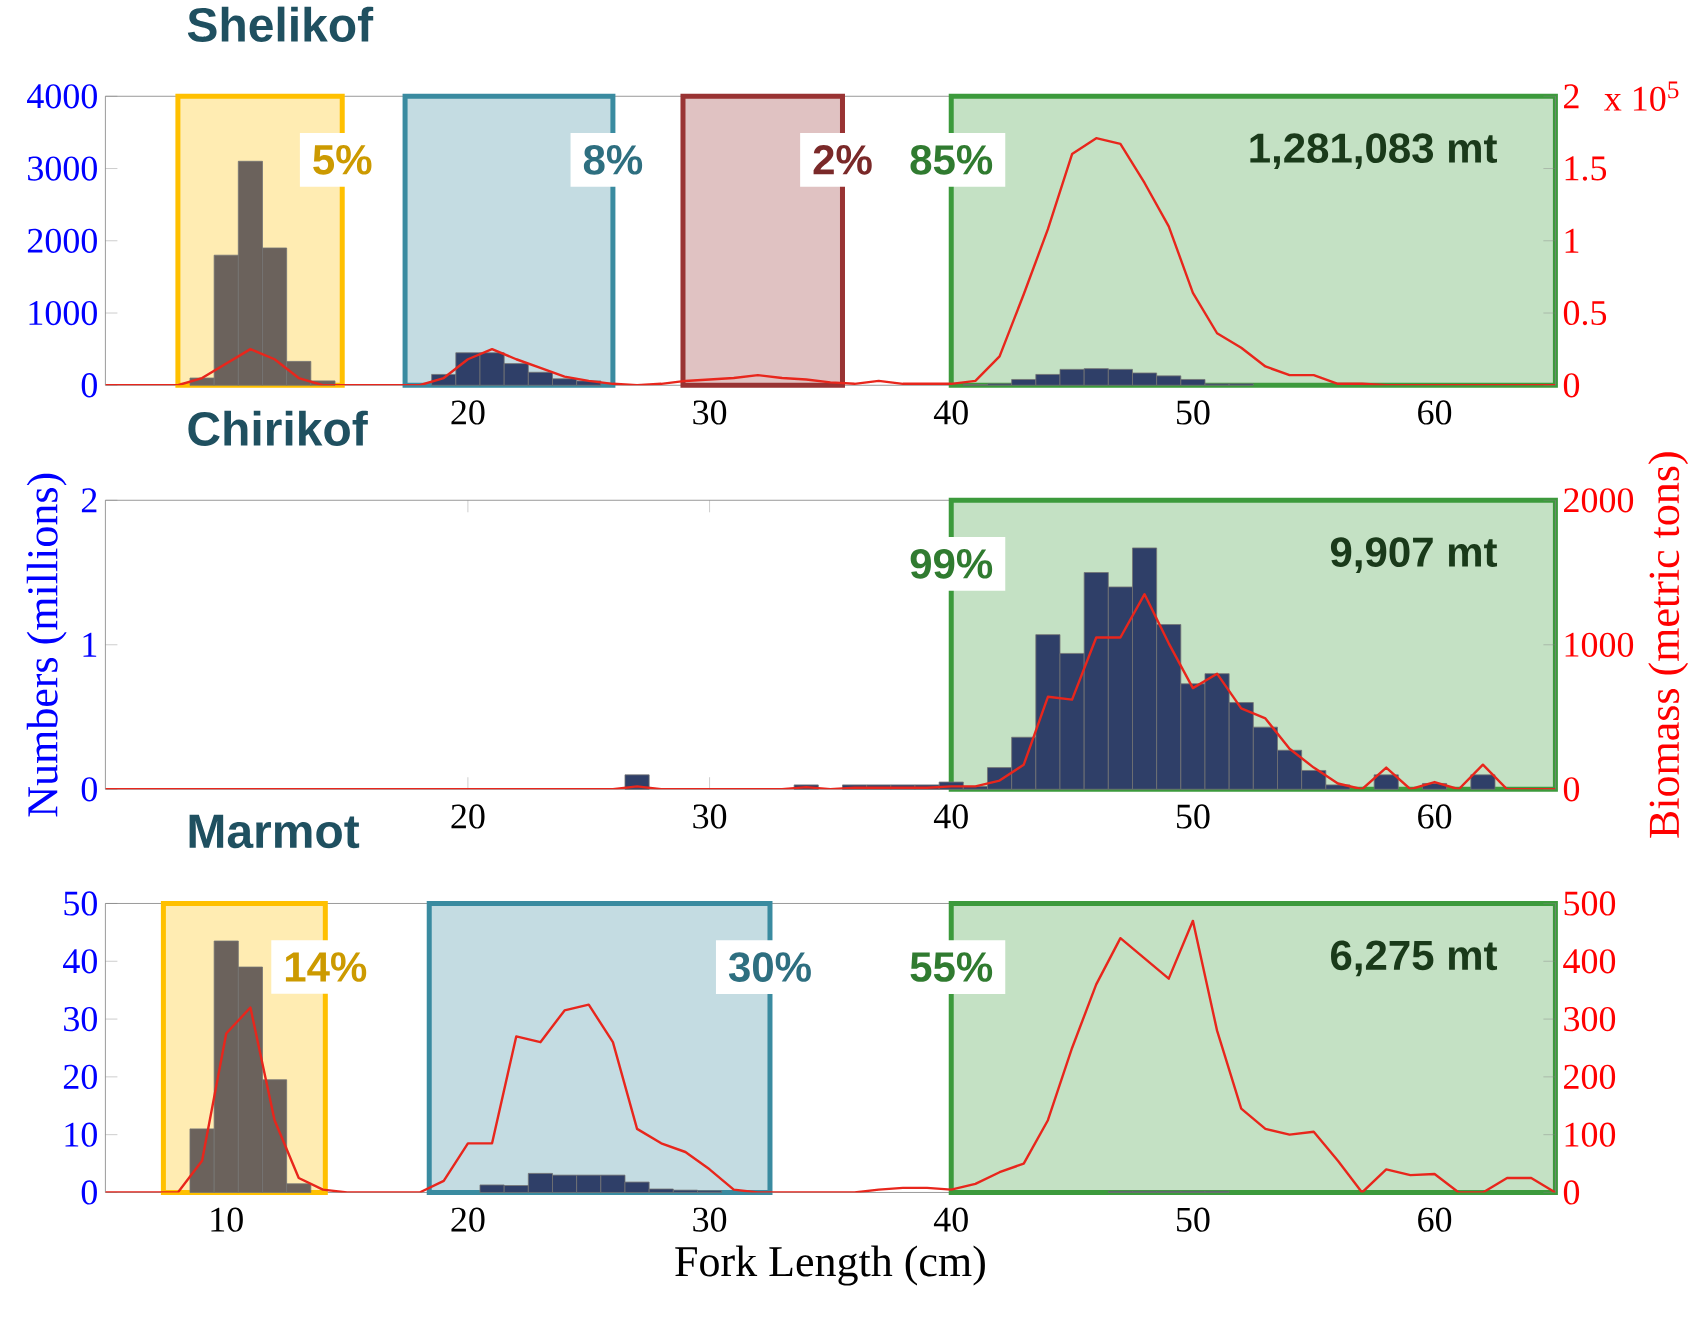 Image resolution: width=1704 pixels, height=1327 pixels. Describe the element at coordinates (842, 159) in the screenshot. I see `band-label: 2%` at that location.